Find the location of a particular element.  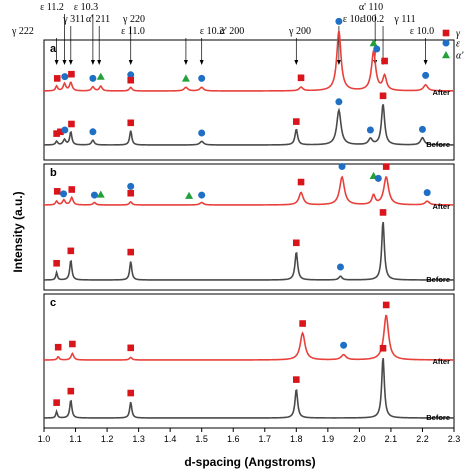

triangle-legend-marker is located at coordinates (446, 55).